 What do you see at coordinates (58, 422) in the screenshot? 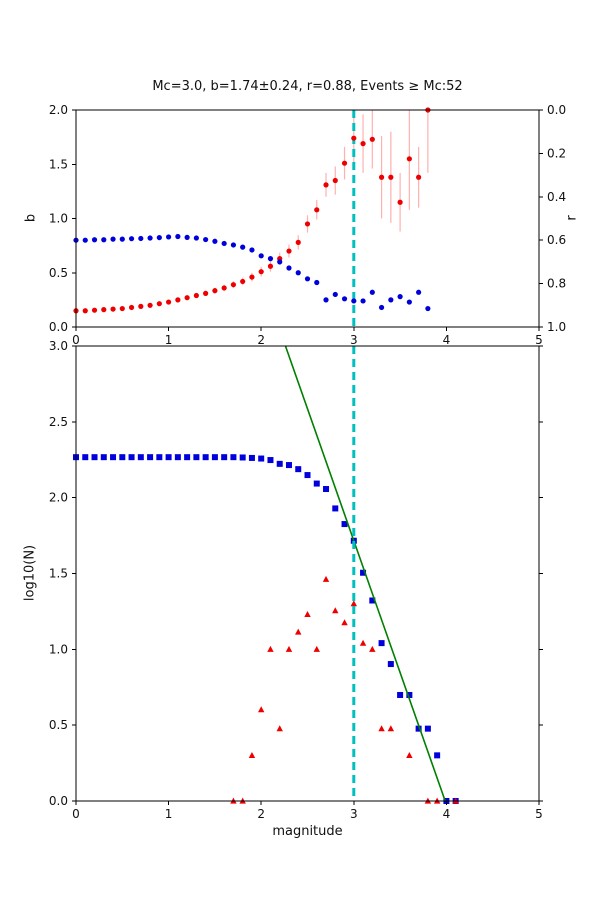
I see `tick-label: 2.5` at bounding box center [58, 422].